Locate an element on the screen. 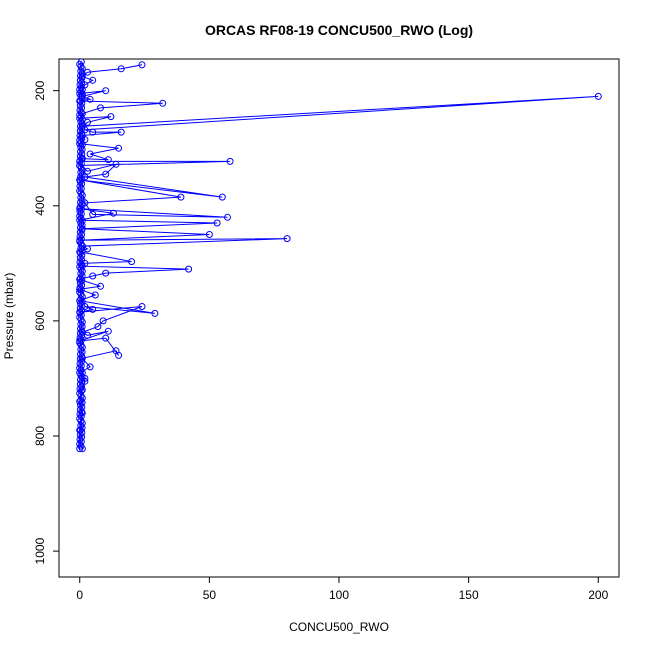  y-tick-label: 400 is located at coordinates (40, 205).